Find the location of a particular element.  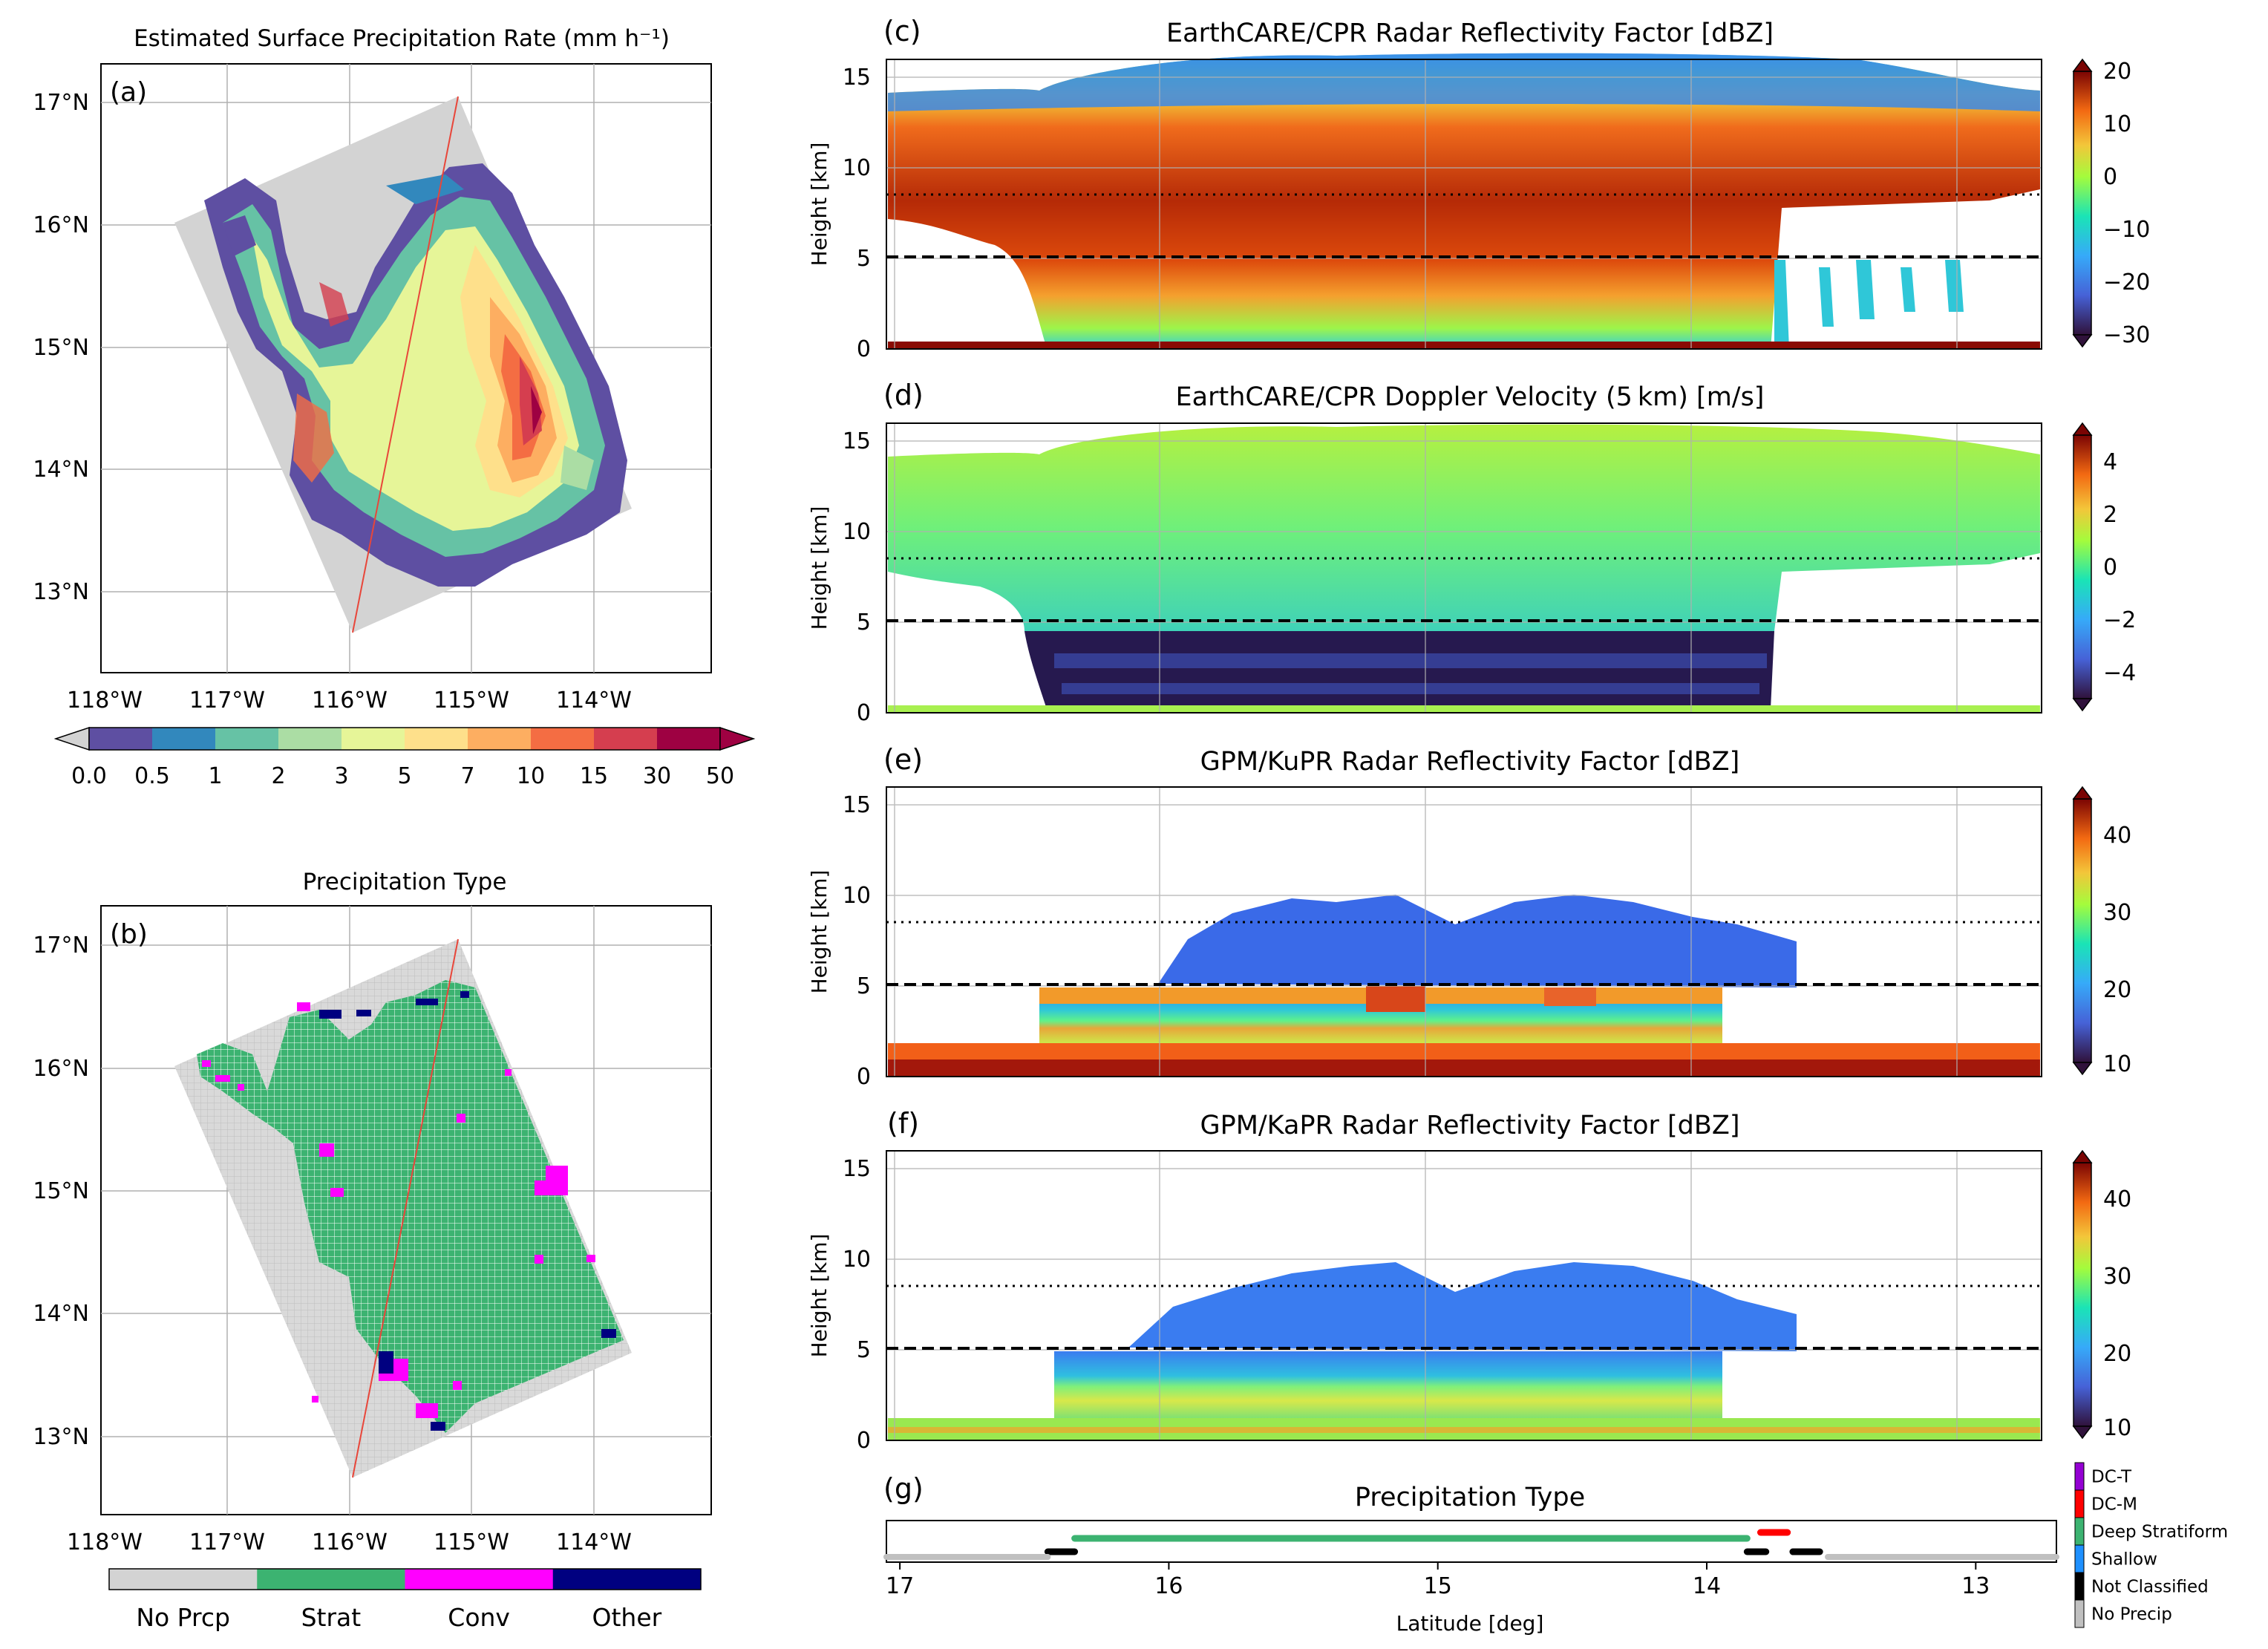

legend-label: Deep Stratiform is located at coordinates (2159, 1532).